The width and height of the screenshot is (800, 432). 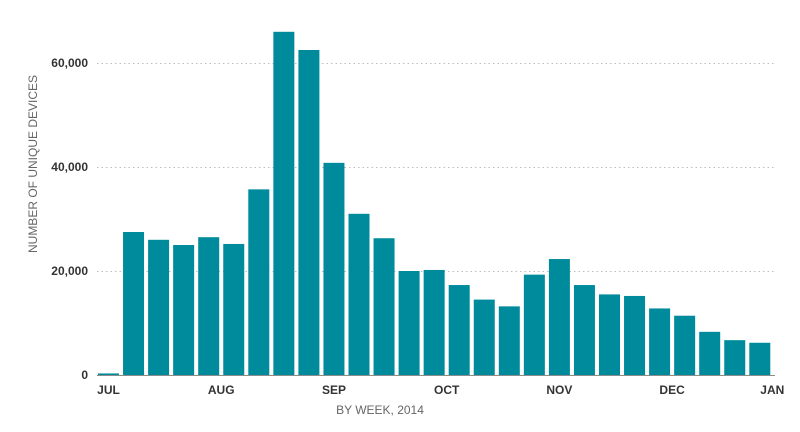 I want to click on x-tick-label-jul: JUL, so click(x=108, y=390).